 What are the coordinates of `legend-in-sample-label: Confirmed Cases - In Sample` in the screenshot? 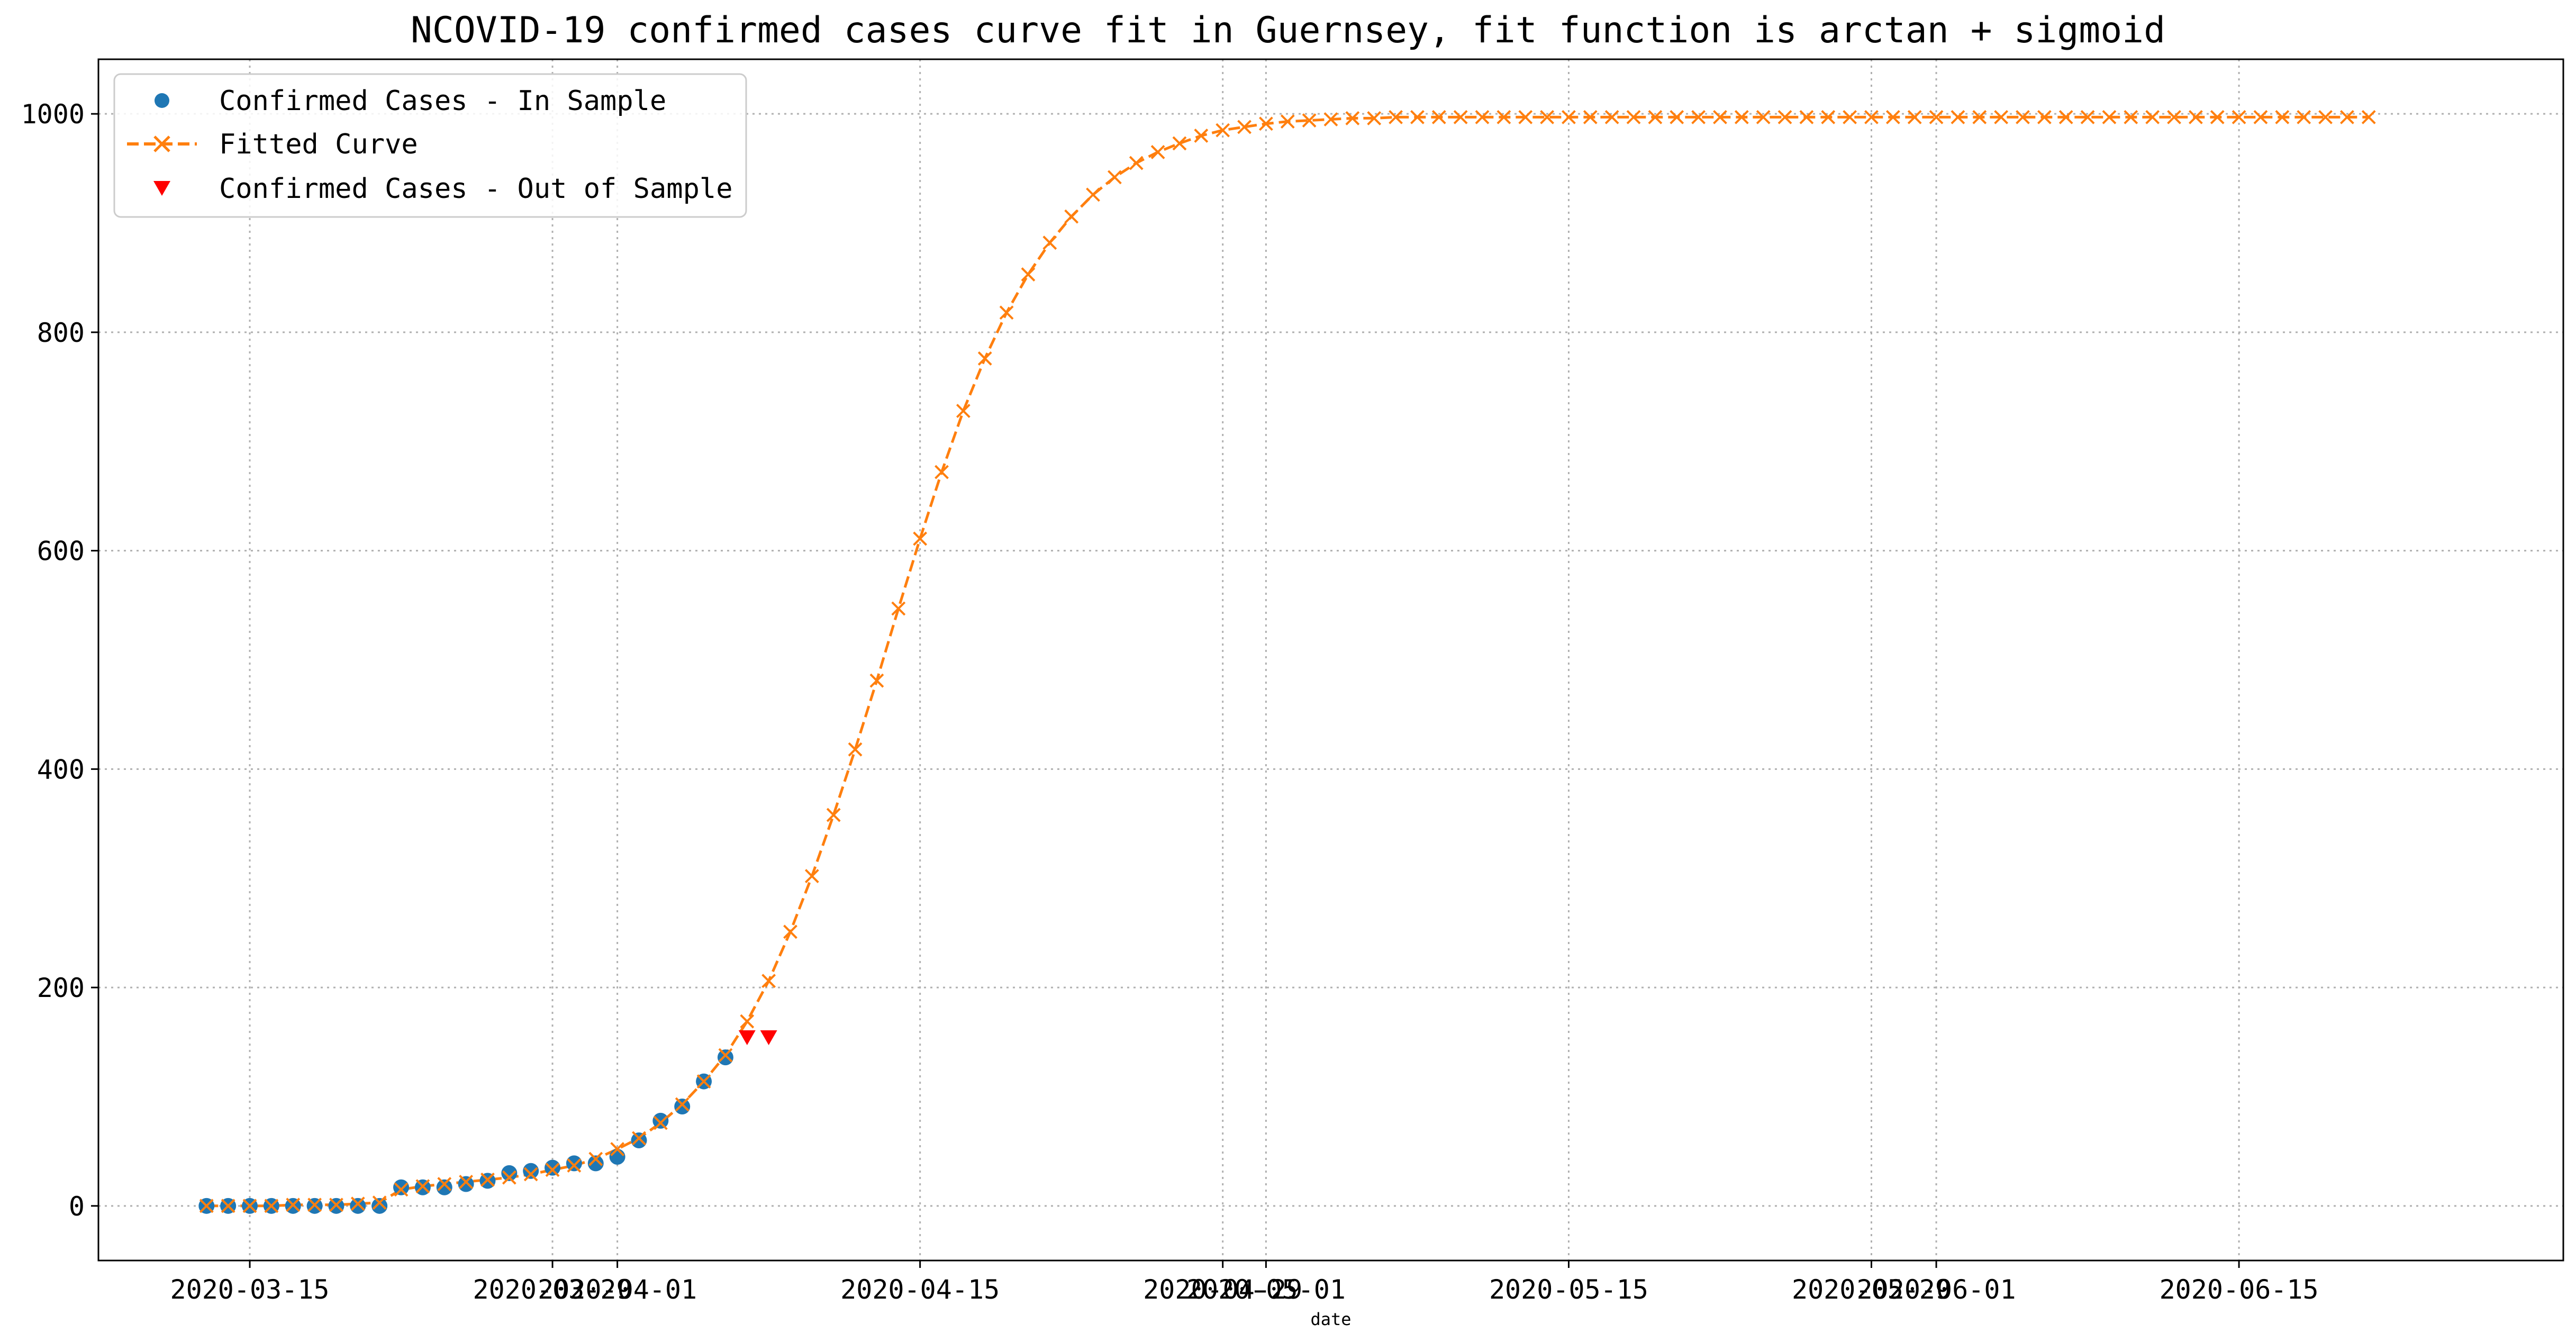 It's located at (442, 101).